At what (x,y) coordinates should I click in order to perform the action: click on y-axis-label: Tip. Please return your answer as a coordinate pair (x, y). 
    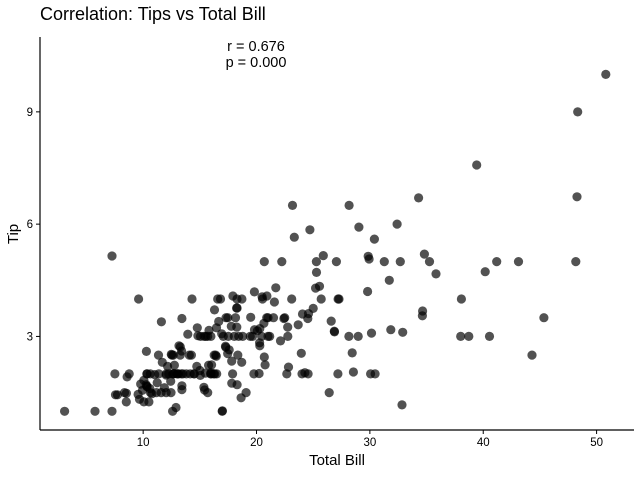
    Looking at the image, I should click on (13, 234).